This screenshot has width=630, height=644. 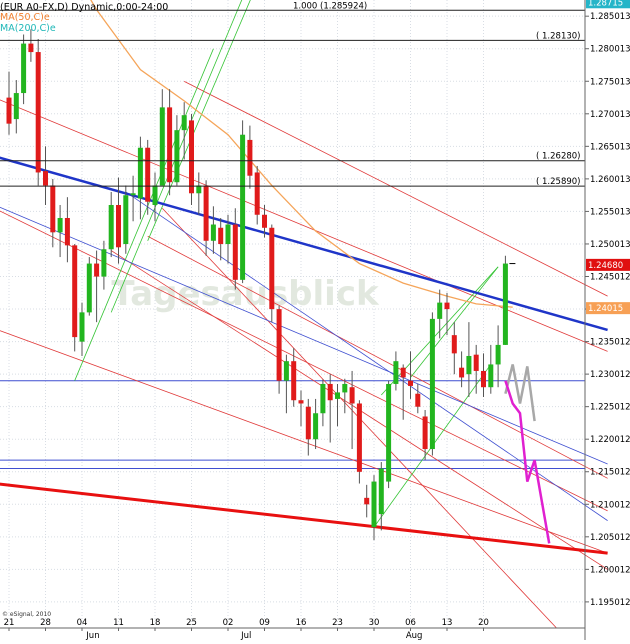 What do you see at coordinates (610, 408) in the screenshot?
I see `y-tick-label: 1.225012` at bounding box center [610, 408].